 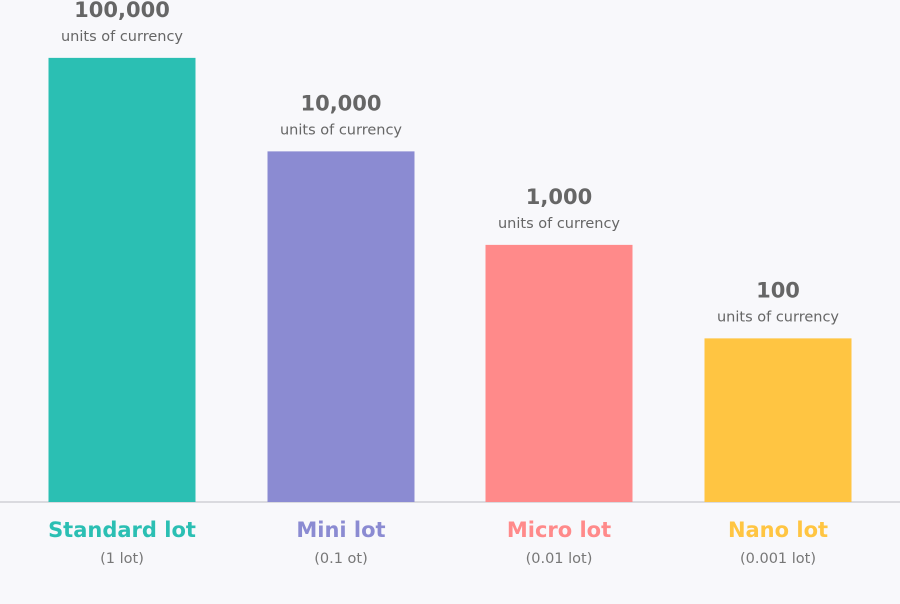 What do you see at coordinates (122, 279) in the screenshot?
I see `bar-standard-lot` at bounding box center [122, 279].